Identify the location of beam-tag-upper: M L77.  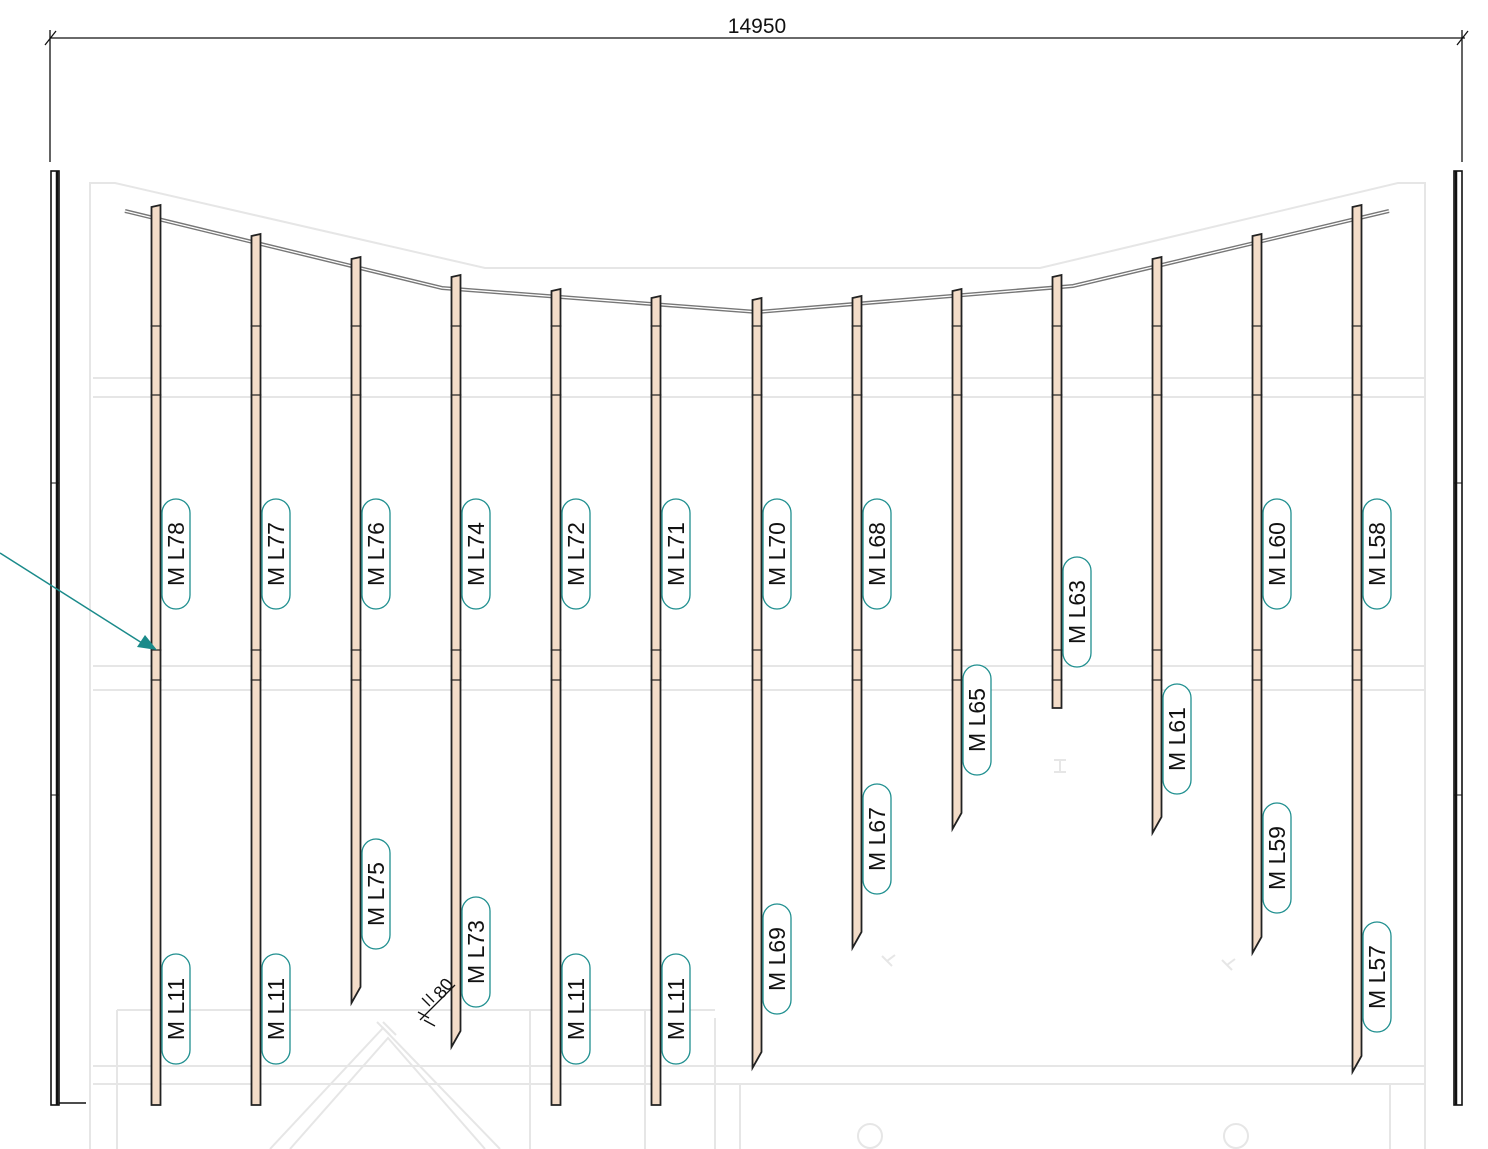
(276, 554).